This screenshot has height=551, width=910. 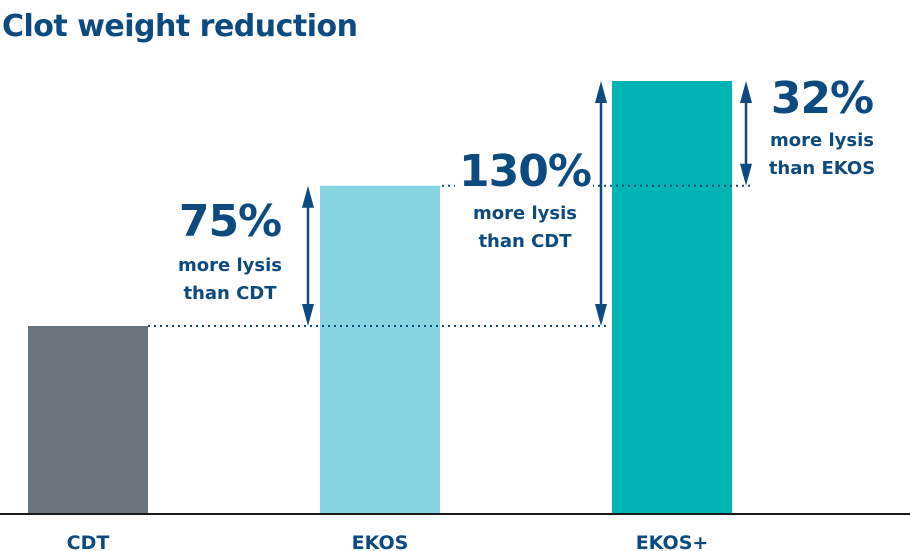 What do you see at coordinates (525, 213) in the screenshot?
I see `annotation-130-line1: more lysis` at bounding box center [525, 213].